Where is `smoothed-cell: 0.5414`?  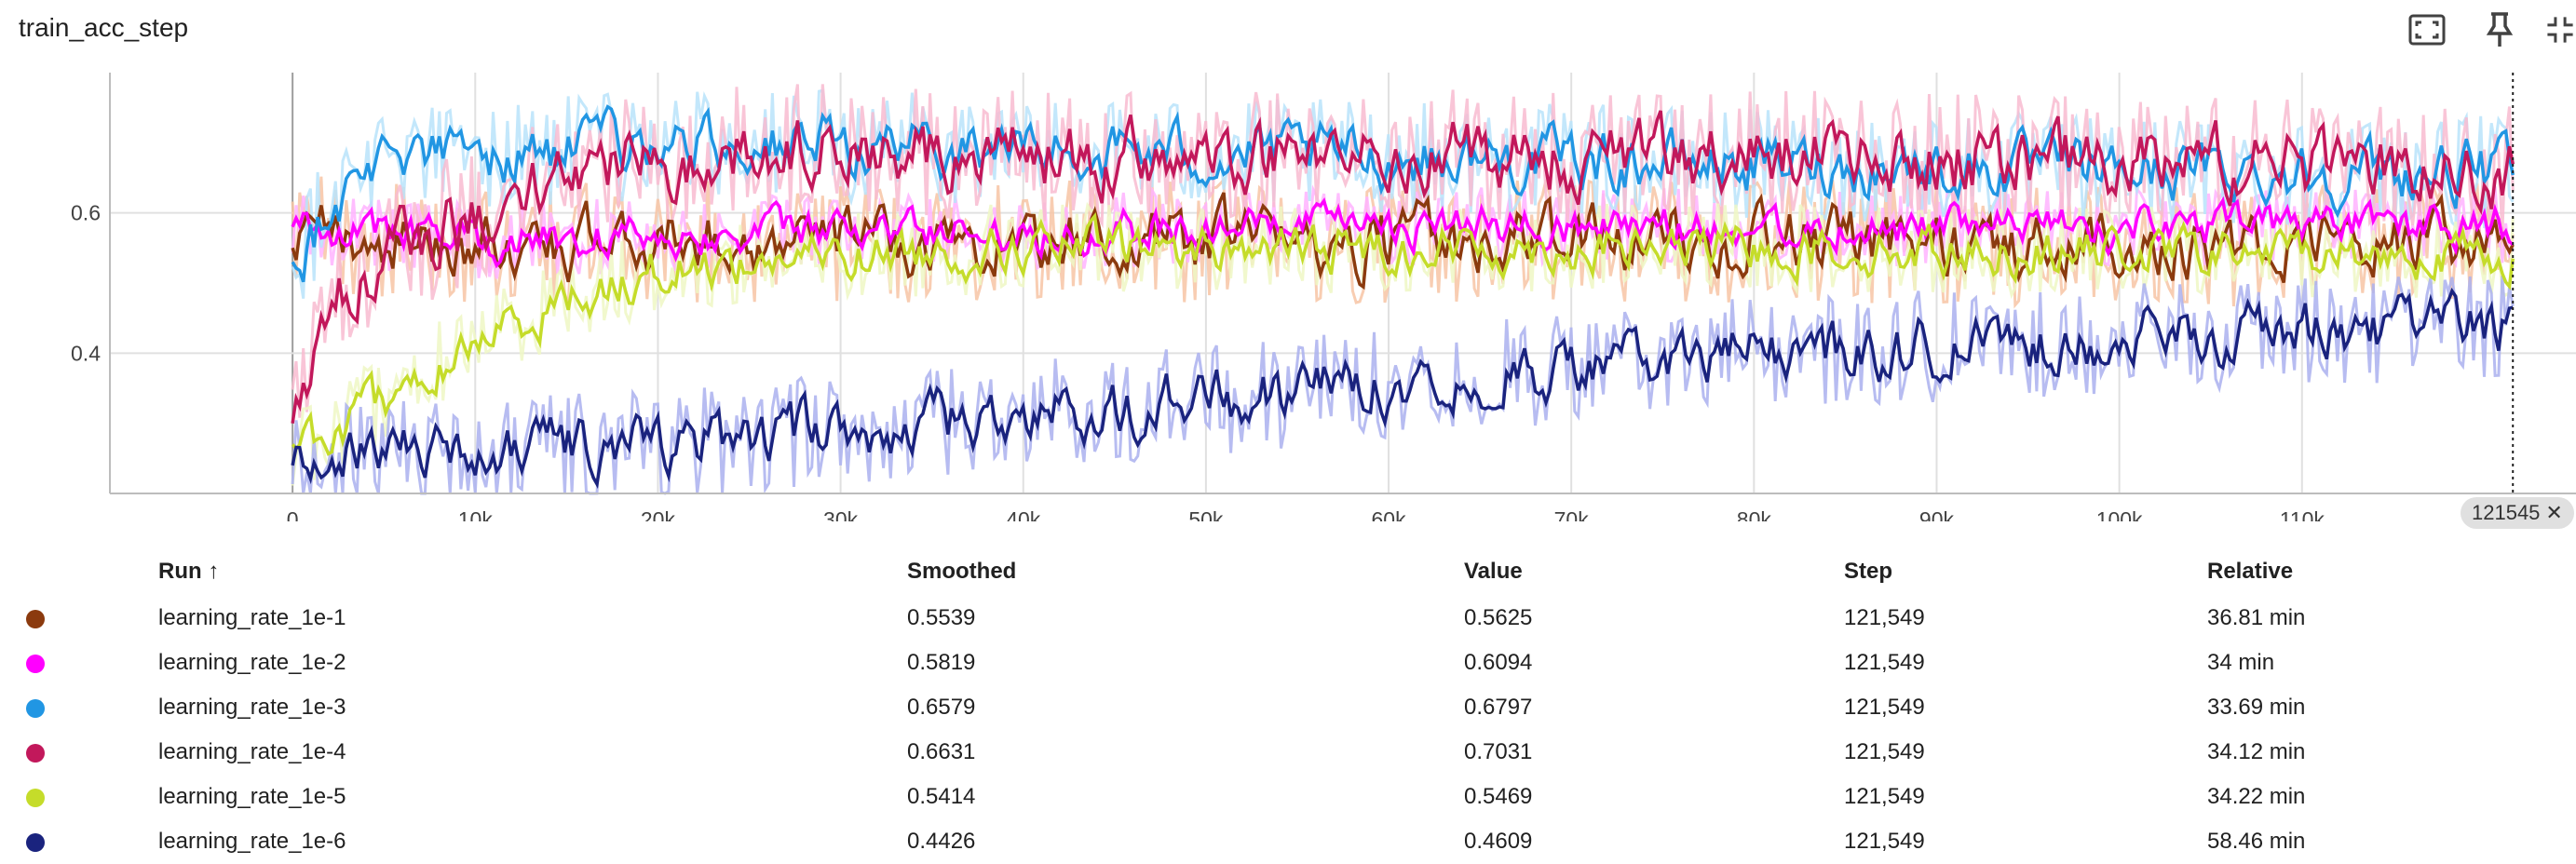
smoothed-cell: 0.5414 is located at coordinates (941, 797).